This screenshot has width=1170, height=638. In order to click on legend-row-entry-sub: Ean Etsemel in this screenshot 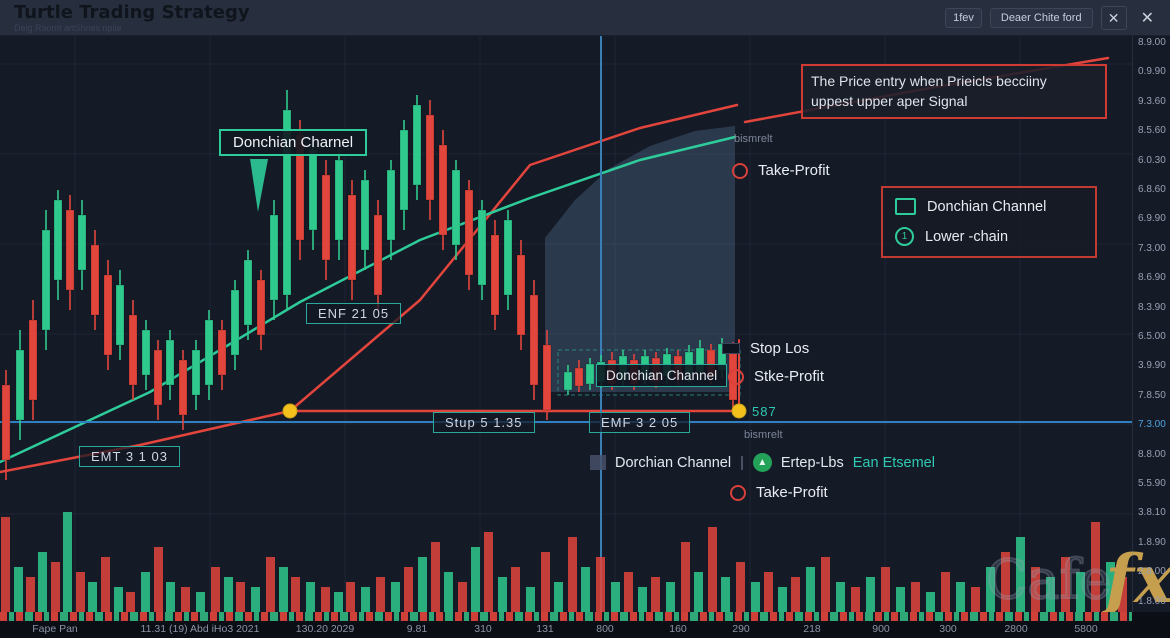, I will do `click(893, 462)`.